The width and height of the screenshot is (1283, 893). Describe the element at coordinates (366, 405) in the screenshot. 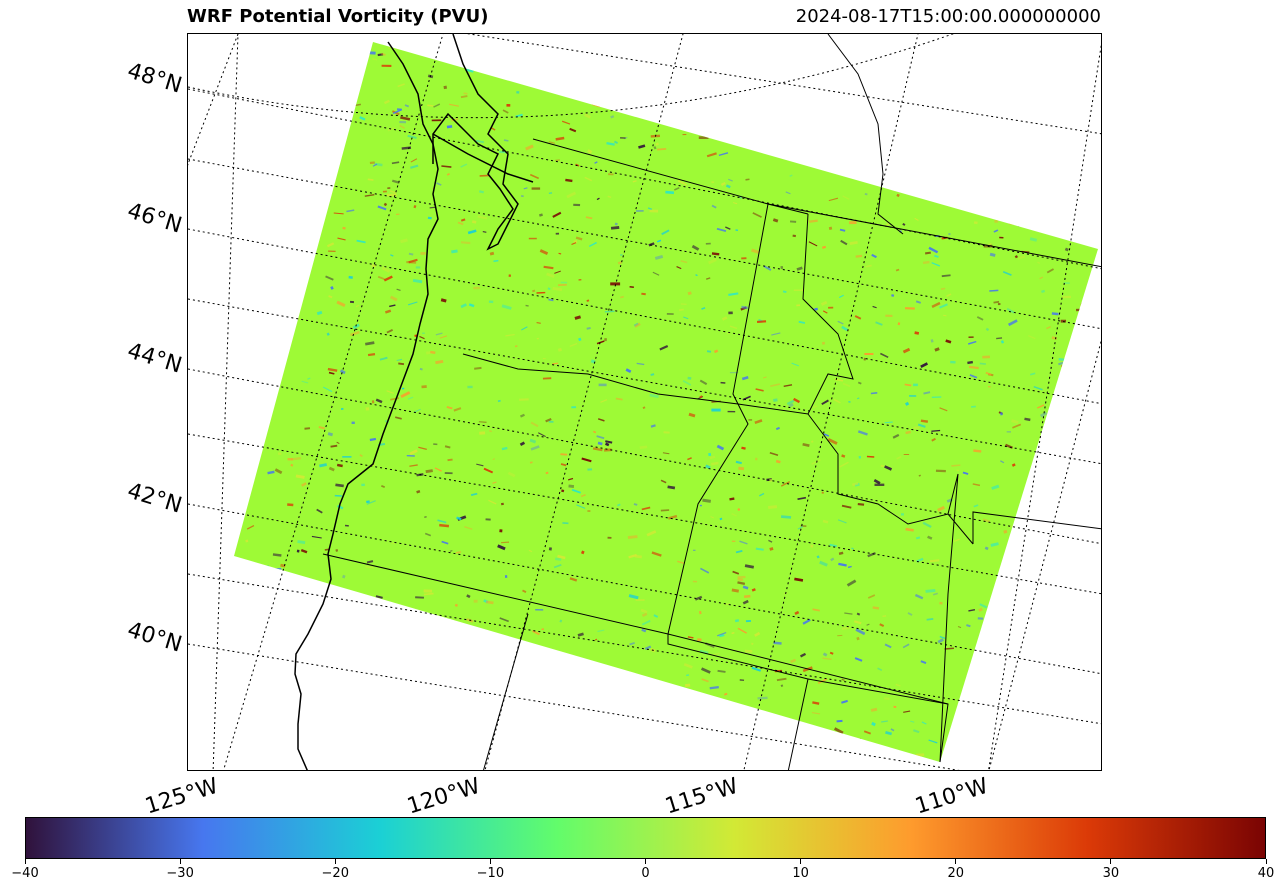

I see `coastline` at that location.